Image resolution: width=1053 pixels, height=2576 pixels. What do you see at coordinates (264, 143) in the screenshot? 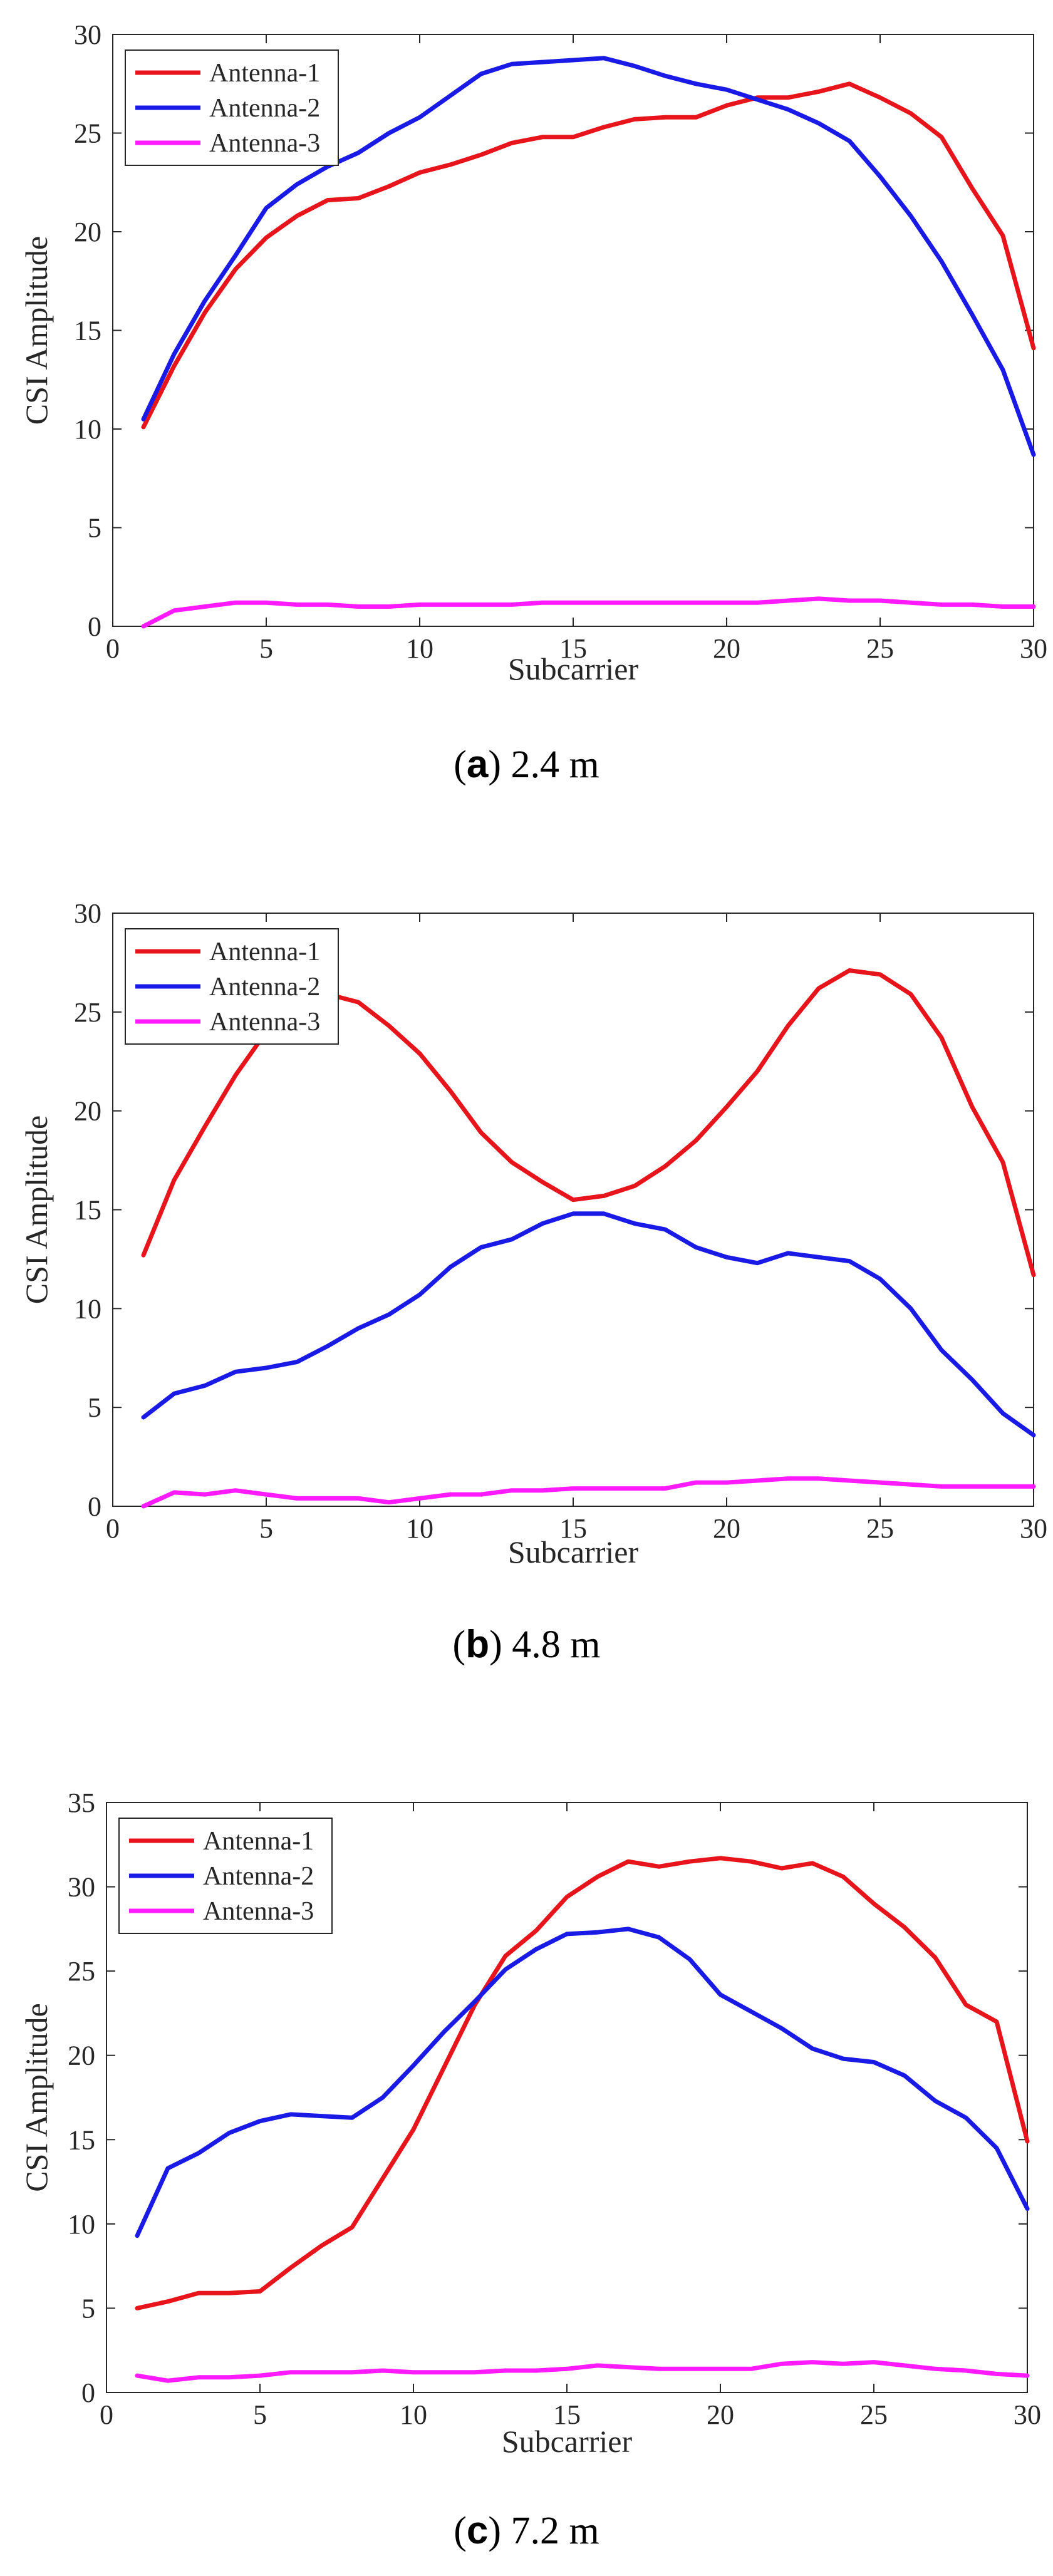
I see `legend-label-3: Antenna-3` at bounding box center [264, 143].